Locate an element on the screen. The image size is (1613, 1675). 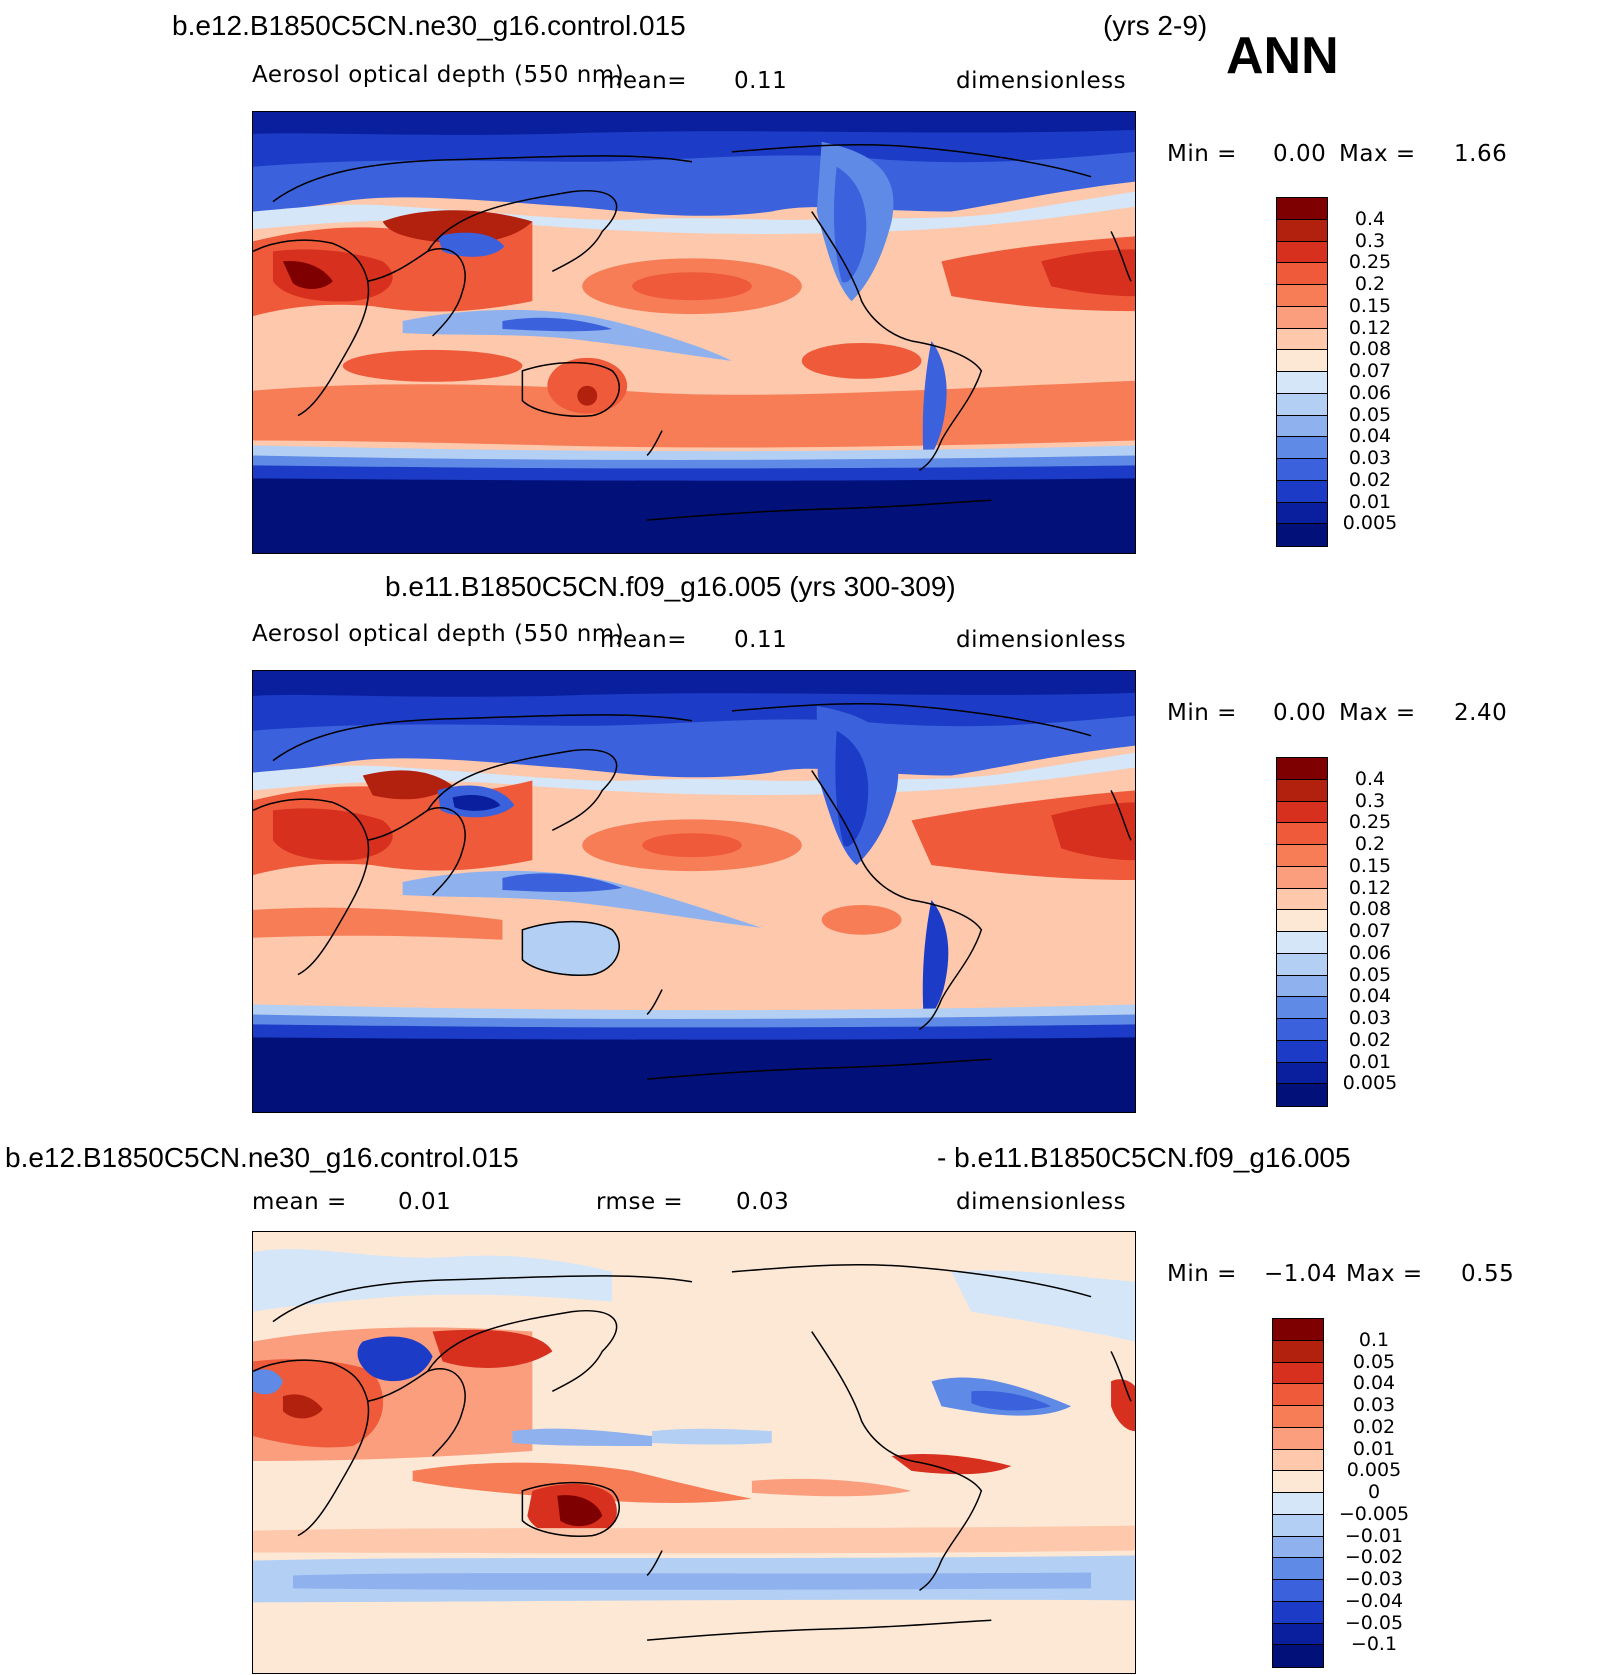
colorbar-label: 0.2 is located at coordinates (1370, 284).